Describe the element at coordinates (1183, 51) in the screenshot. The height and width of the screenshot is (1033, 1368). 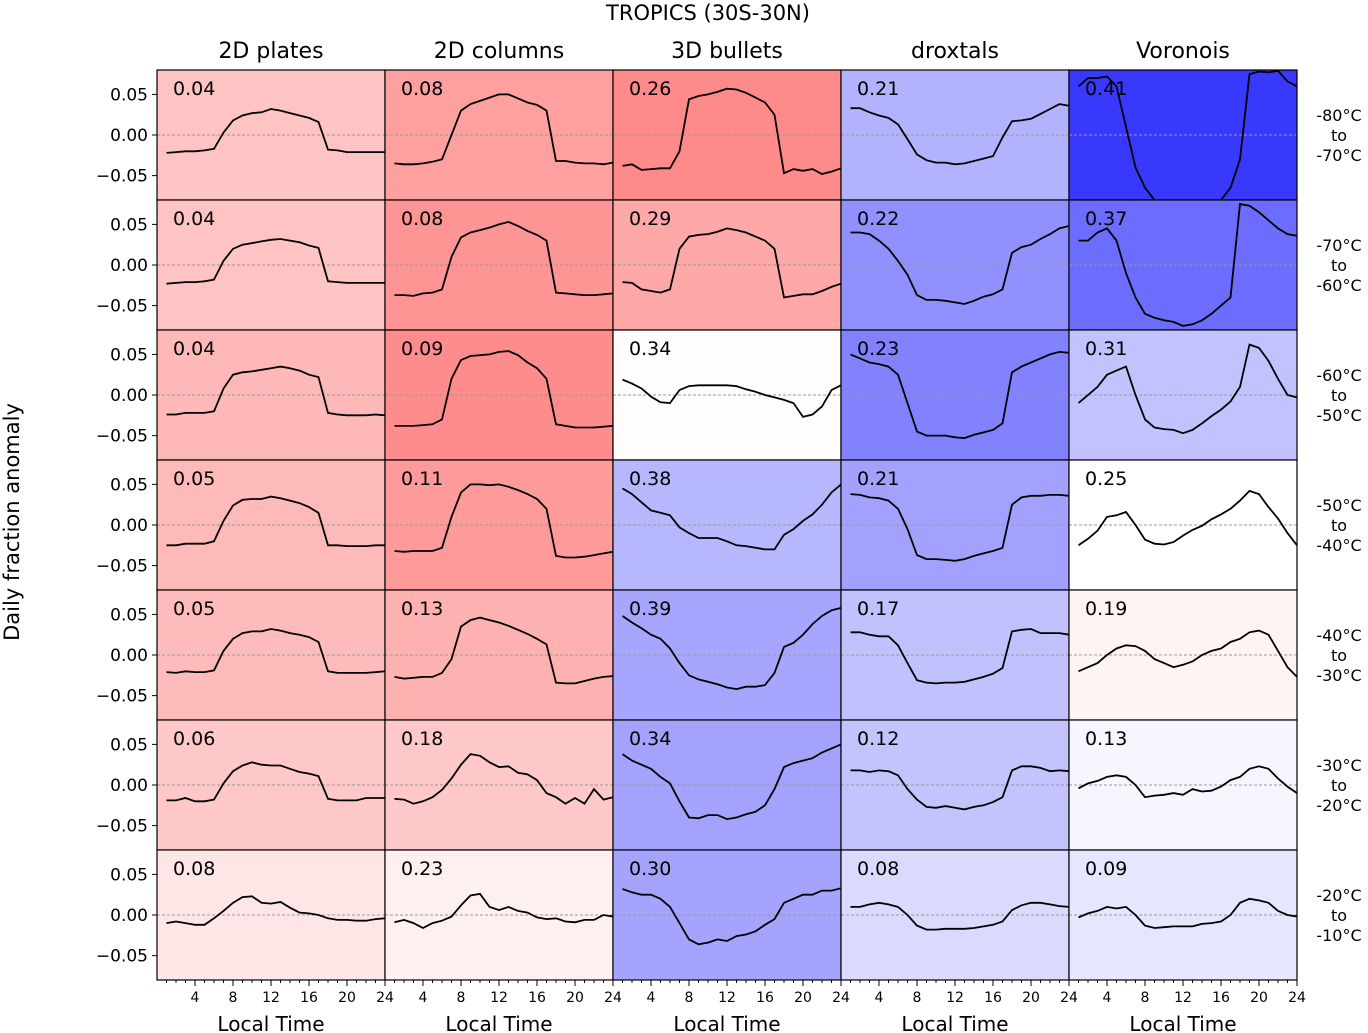
I see `column-title: Voronois` at that location.